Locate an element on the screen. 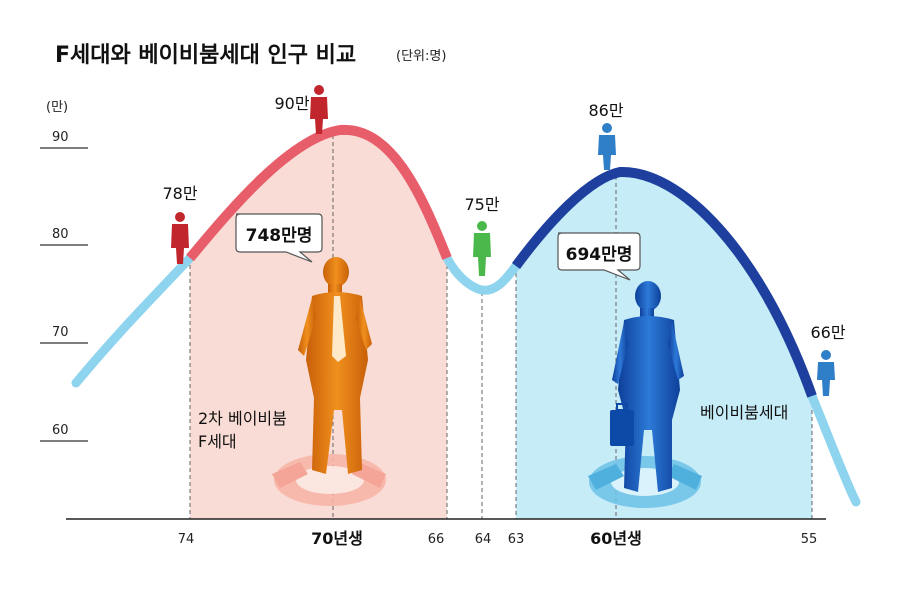  chart-title: F세대와 베이비붐세대 인구 비교 is located at coordinates (205, 55).